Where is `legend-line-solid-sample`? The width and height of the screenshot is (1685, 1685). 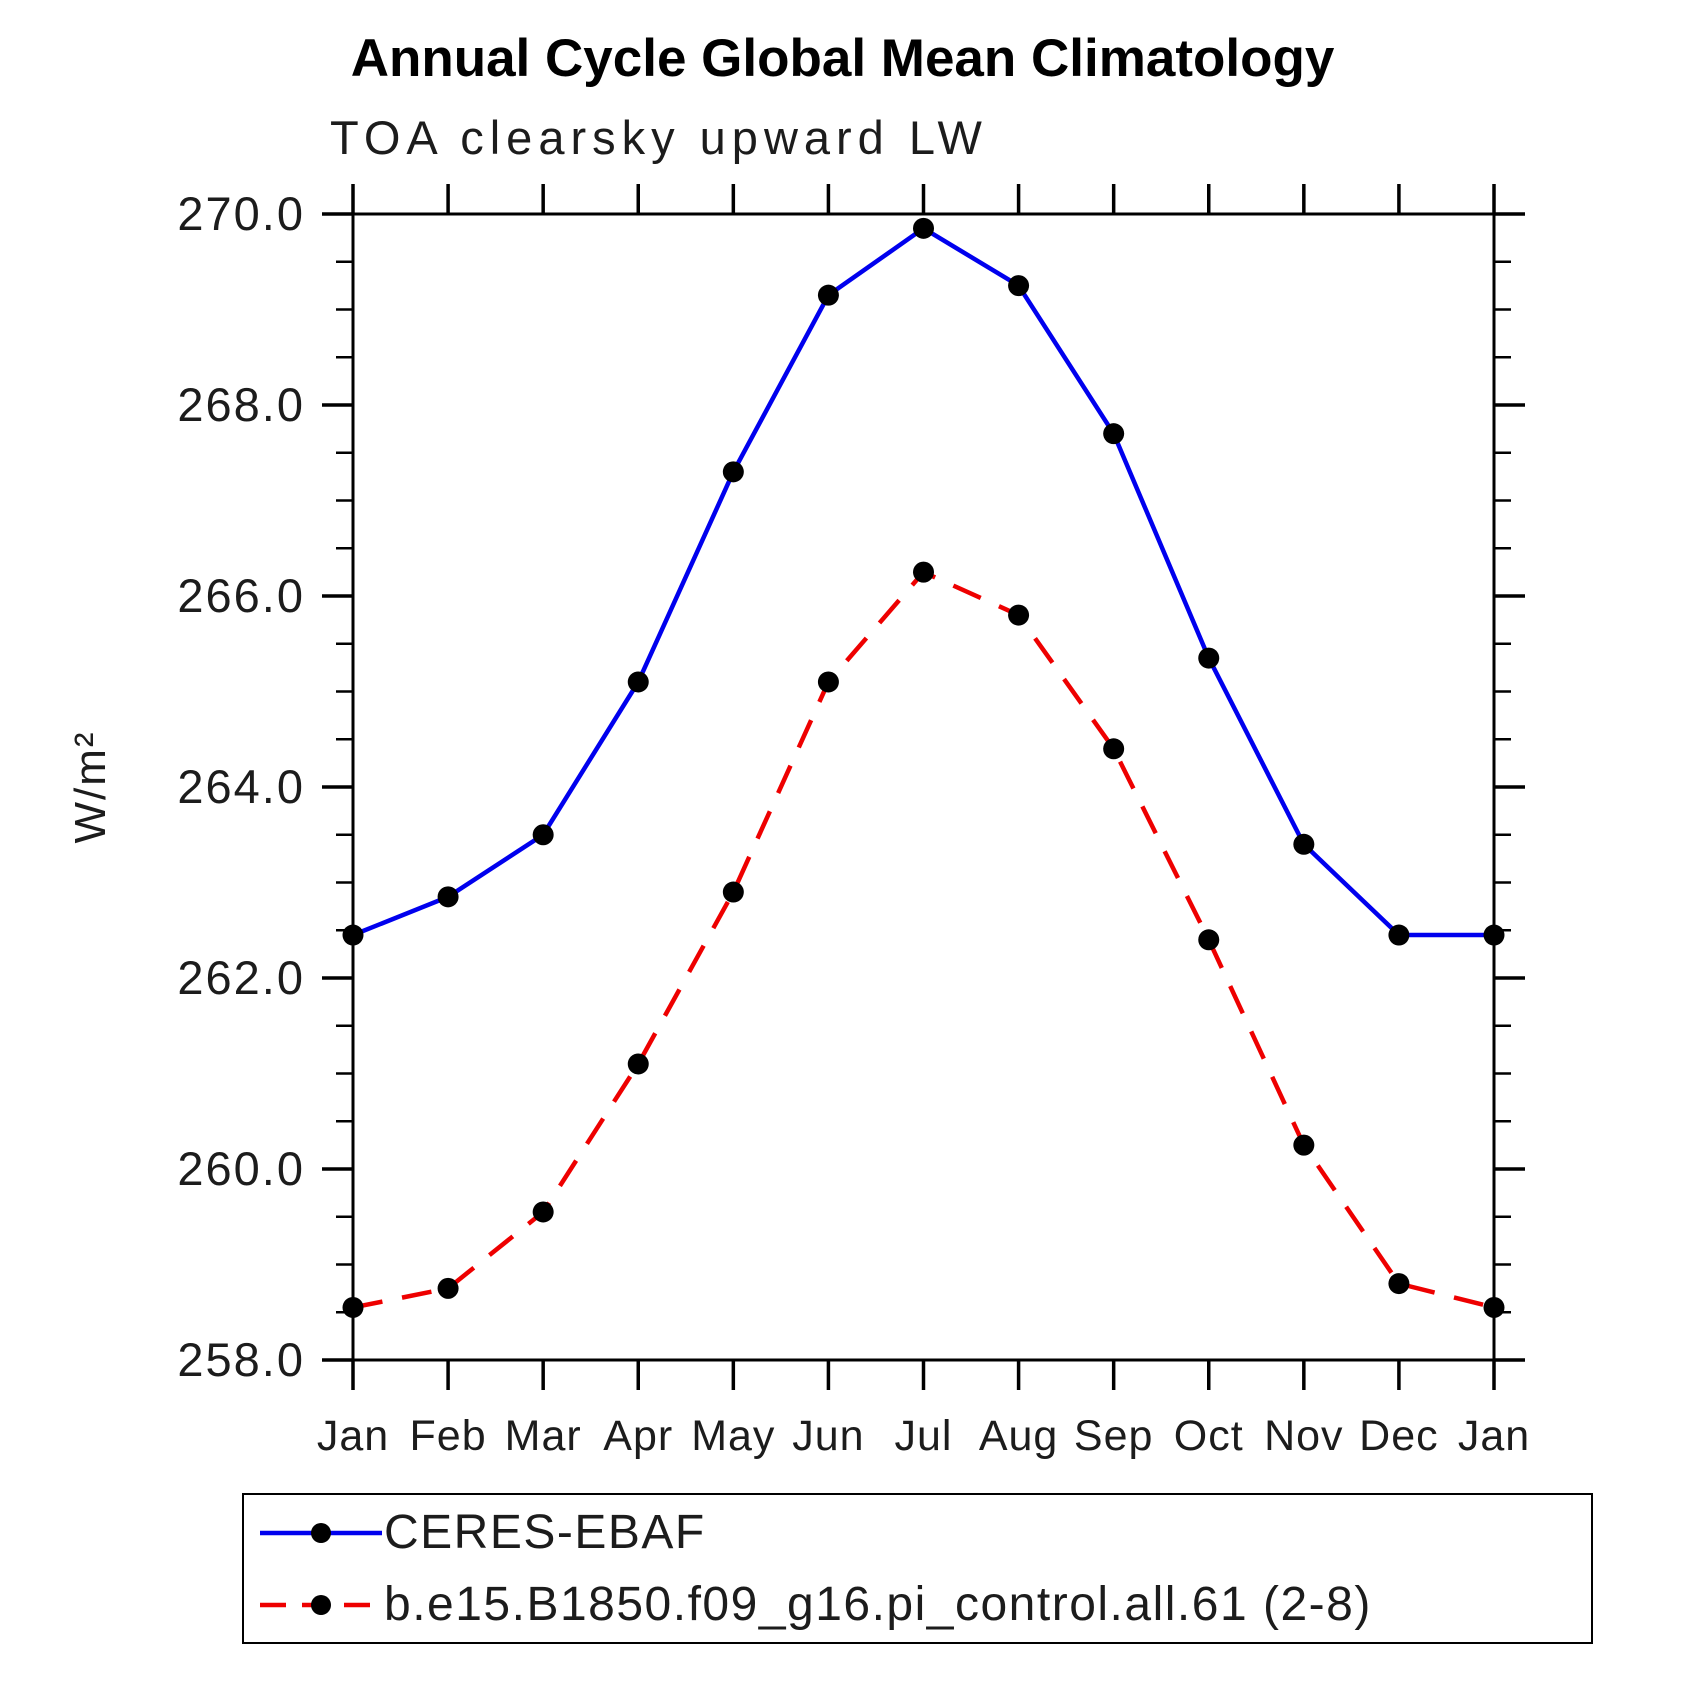
legend-line-solid-sample is located at coordinates (321, 1532).